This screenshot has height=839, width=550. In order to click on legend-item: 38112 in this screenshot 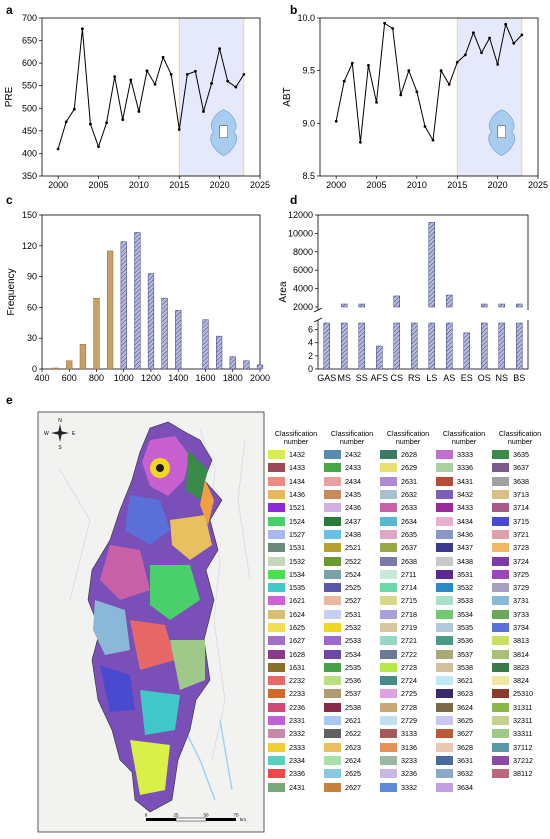, I will do `click(520, 773)`.